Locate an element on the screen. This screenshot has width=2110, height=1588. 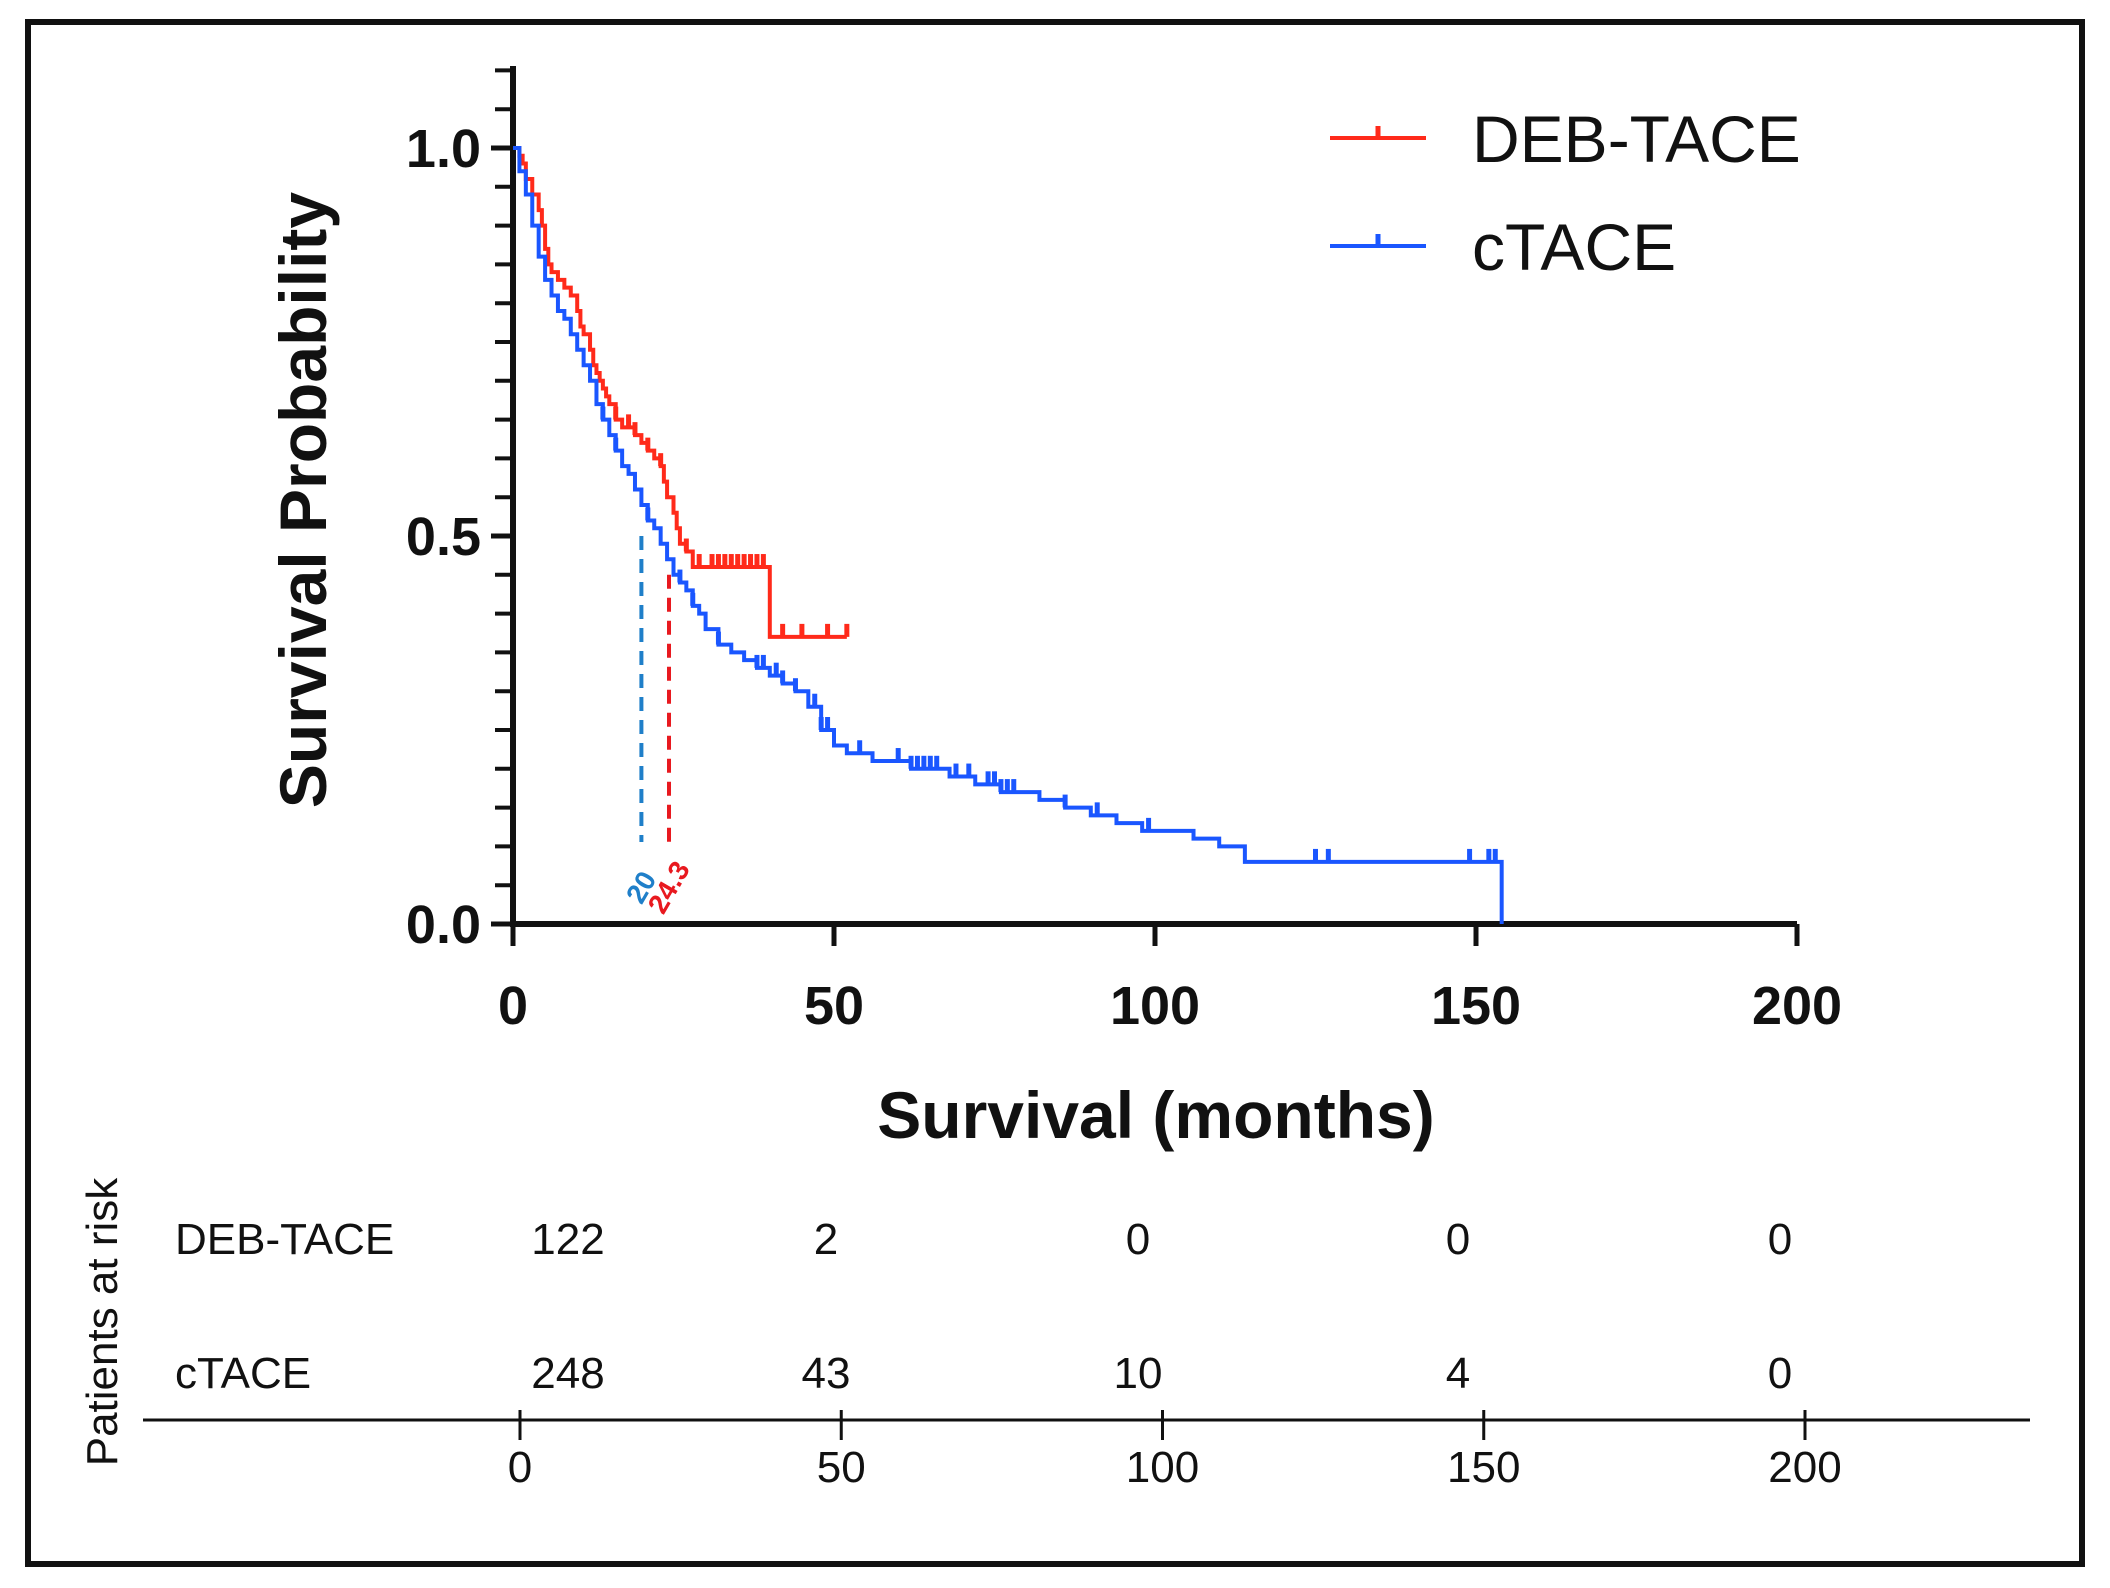
at-risk-value-ctace: 248 is located at coordinates (567, 1373).